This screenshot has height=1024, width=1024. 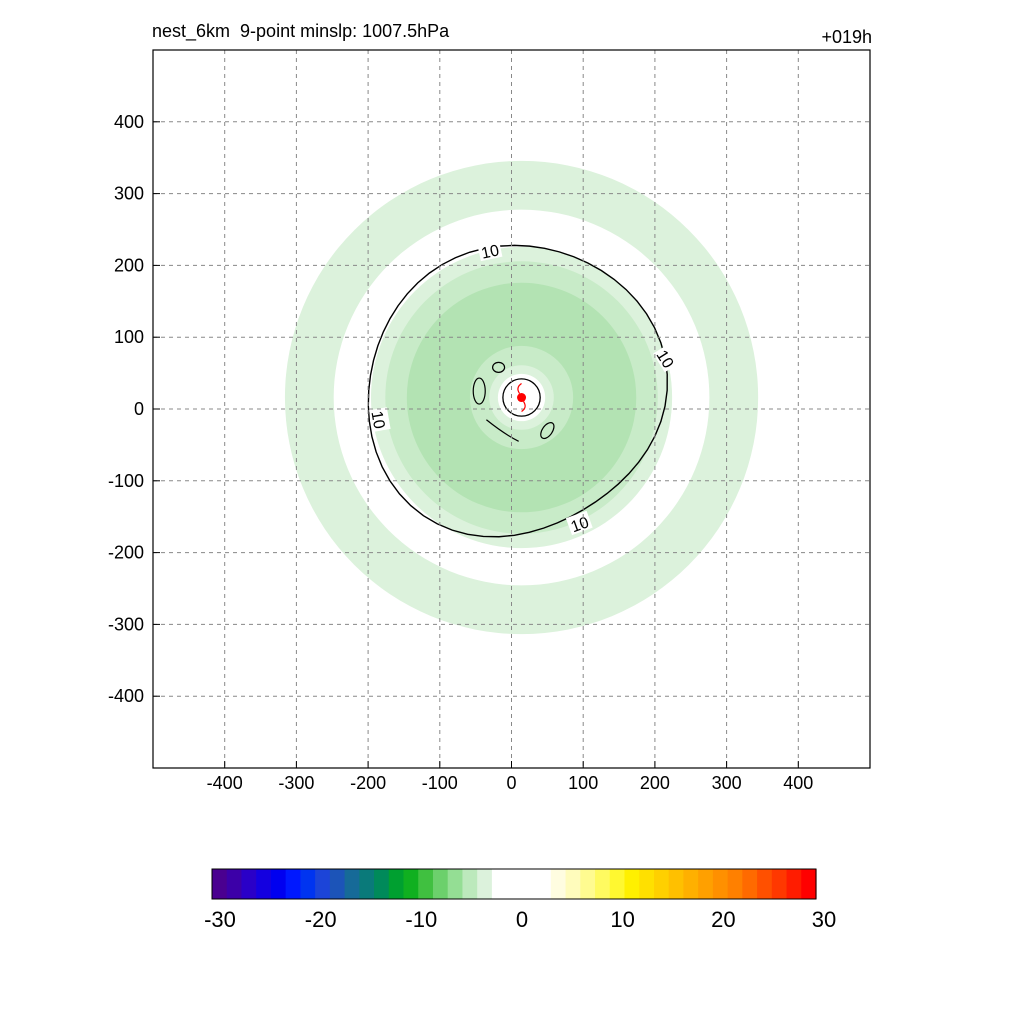 What do you see at coordinates (129, 122) in the screenshot?
I see `y-tick-label: 400` at bounding box center [129, 122].